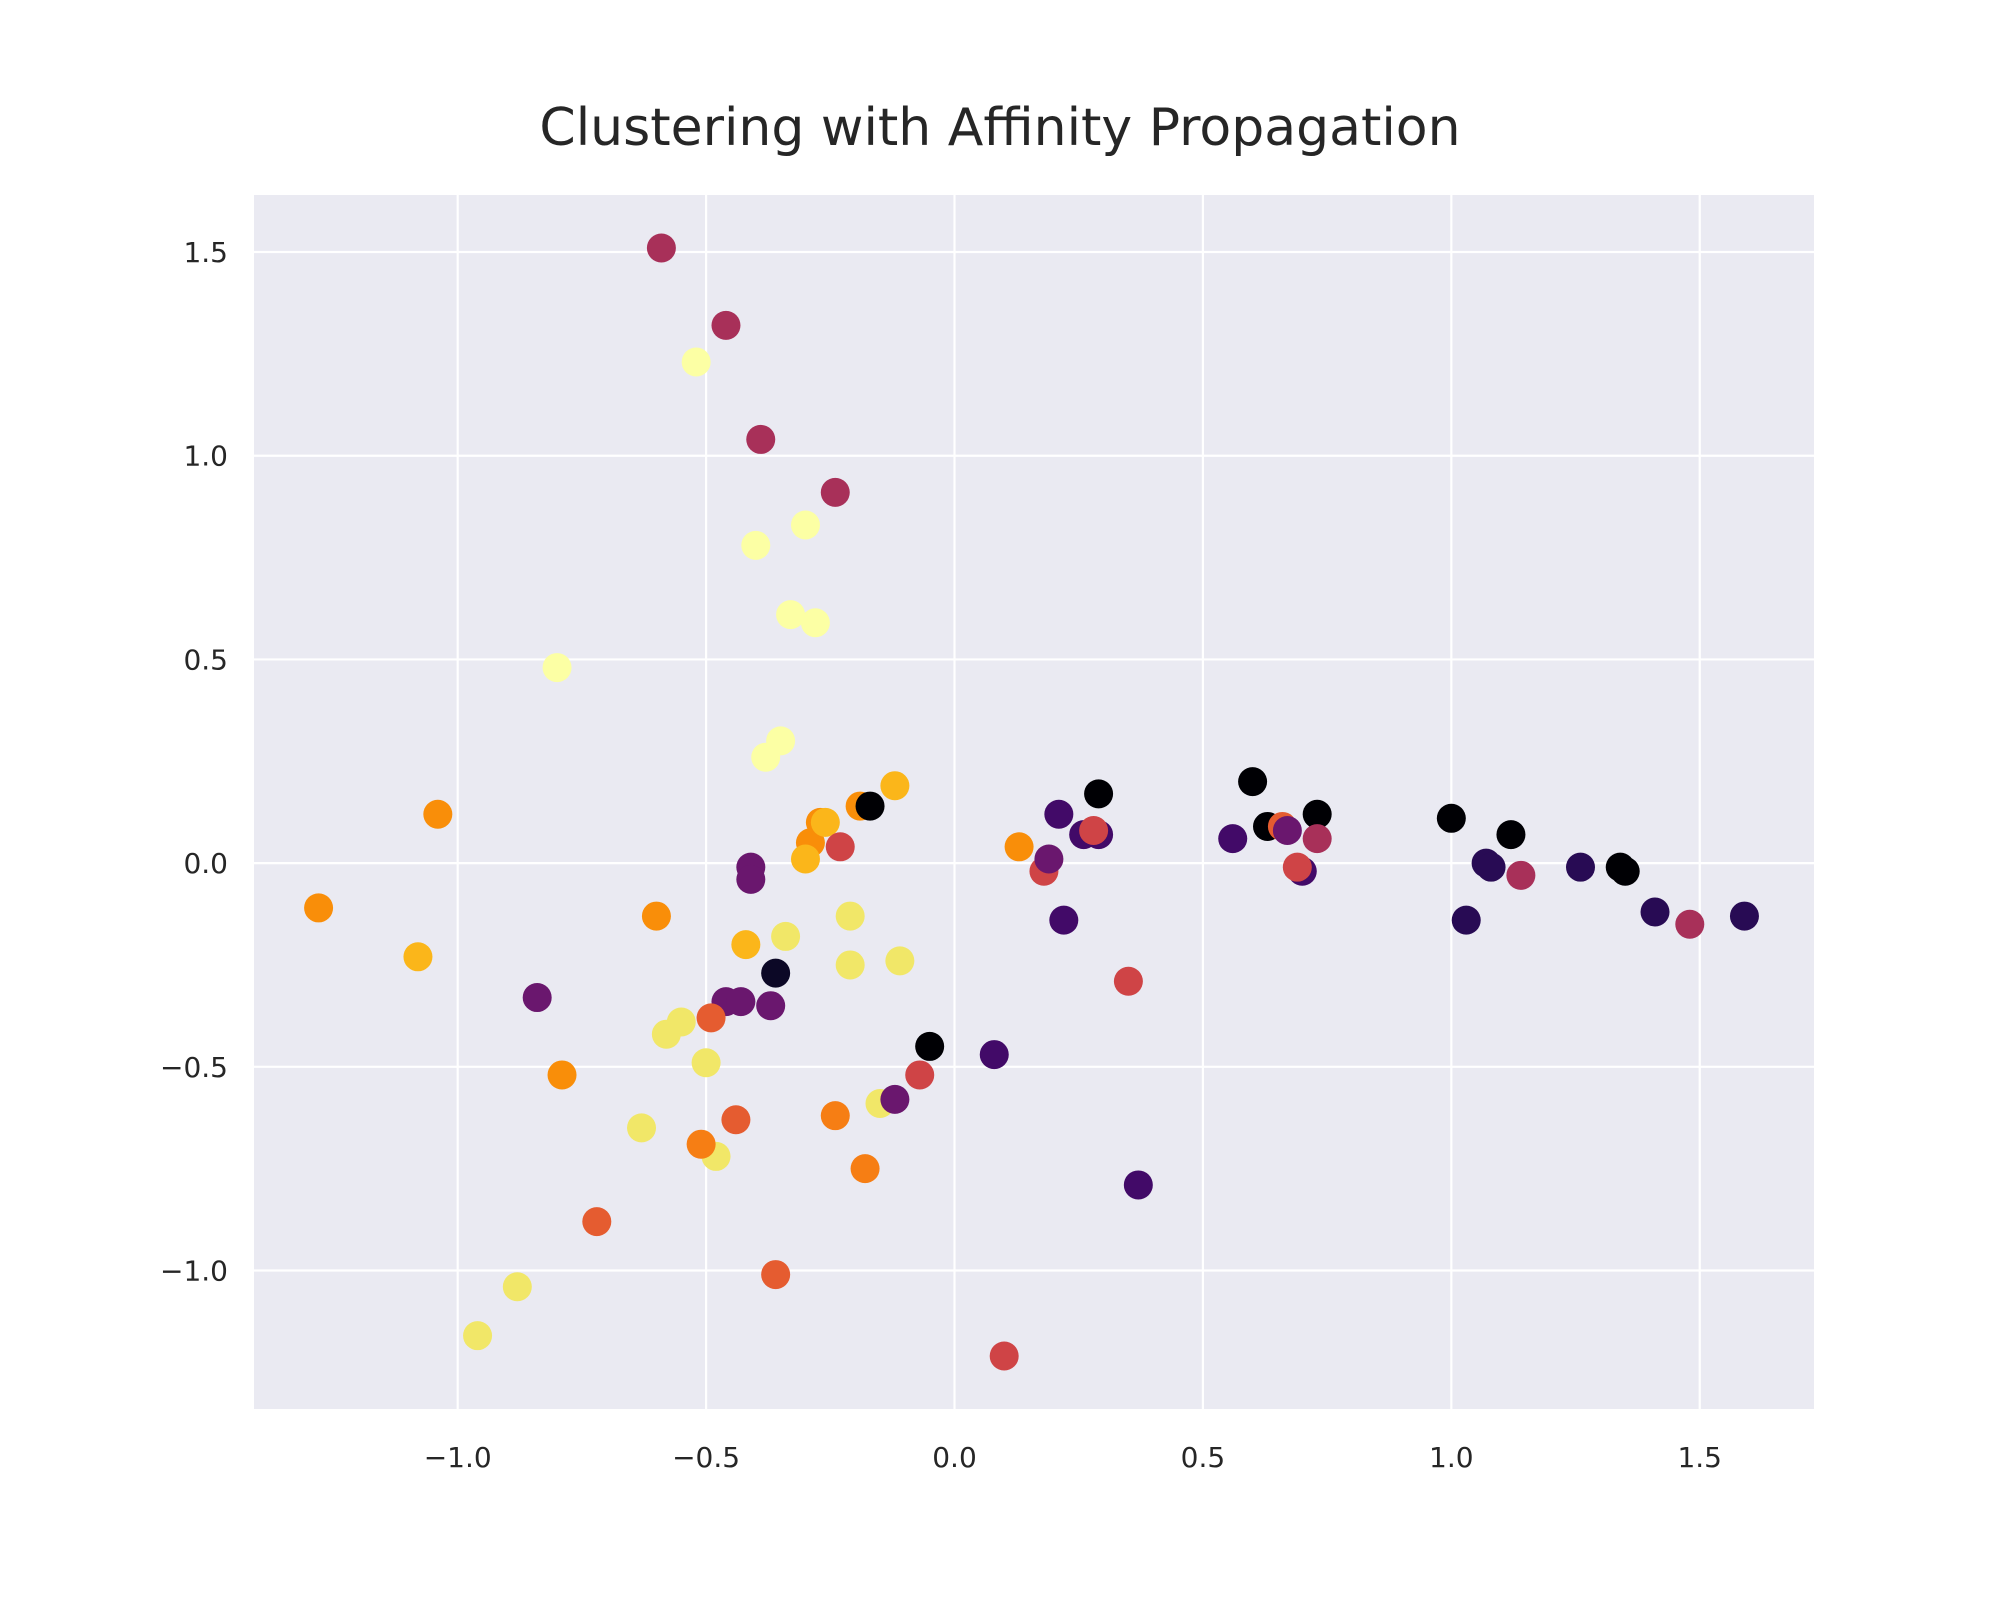  What do you see at coordinates (706, 1457) in the screenshot?
I see `x-tick-label: −0.5` at bounding box center [706, 1457].